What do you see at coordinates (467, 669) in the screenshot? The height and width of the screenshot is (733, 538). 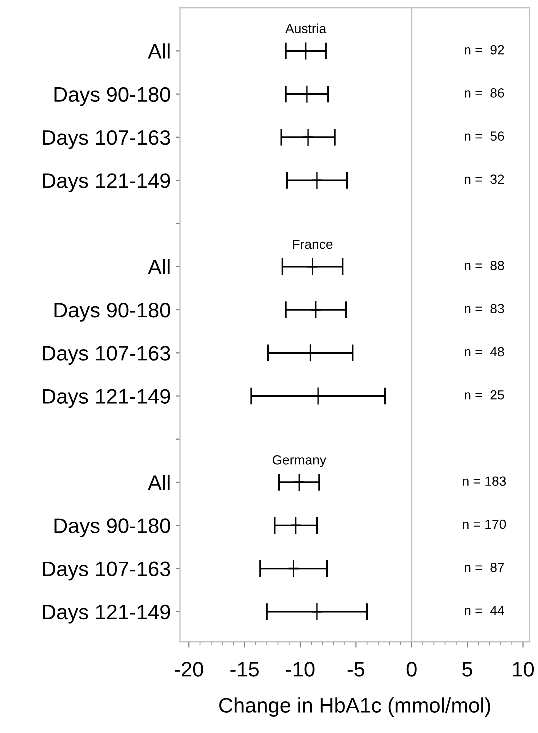 I see `x-tick-label: 5` at bounding box center [467, 669].